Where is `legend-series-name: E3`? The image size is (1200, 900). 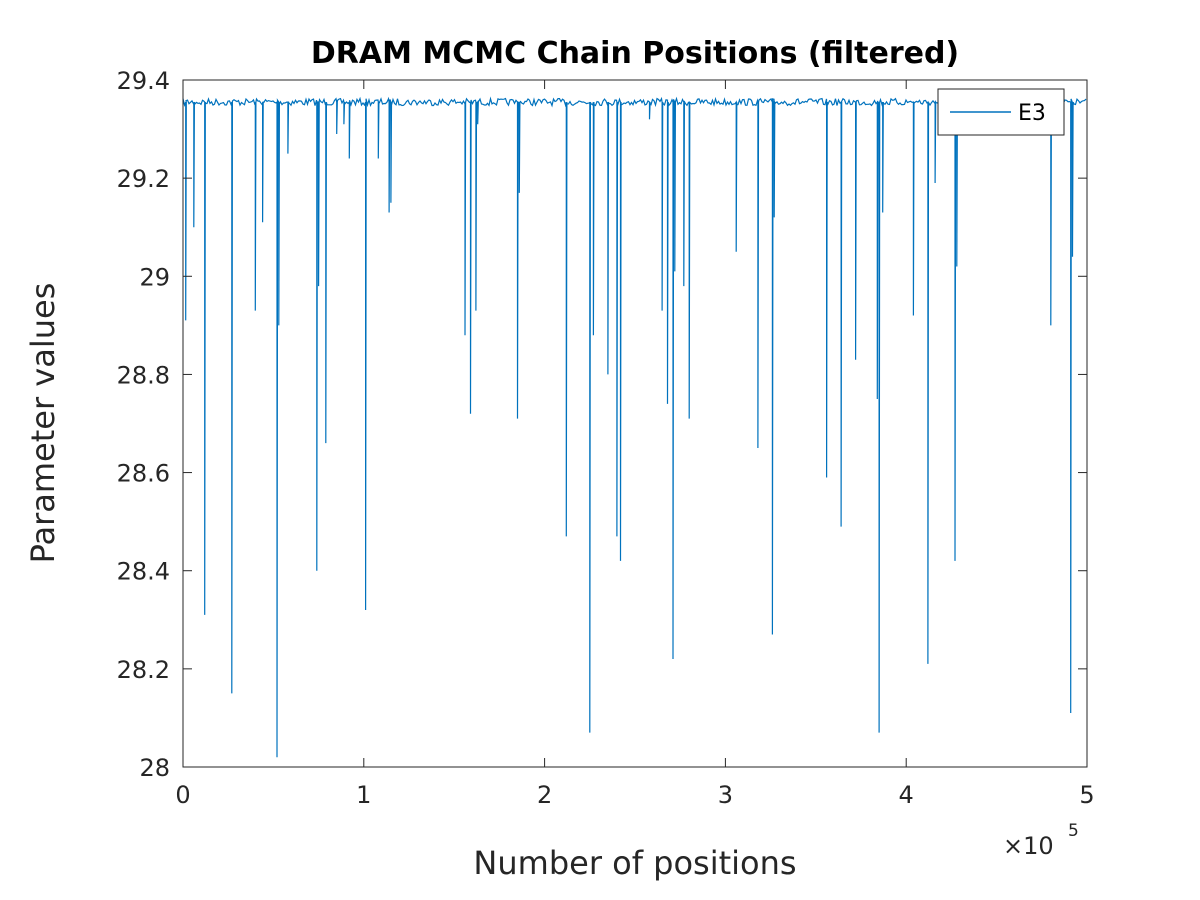 legend-series-name: E3 is located at coordinates (1032, 113).